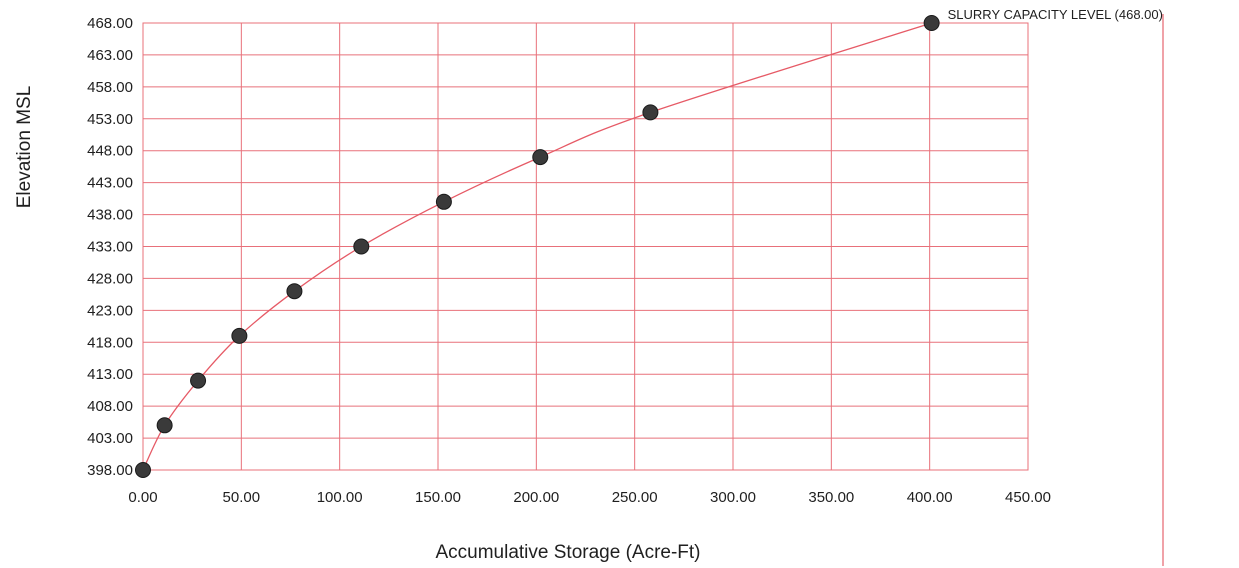 The height and width of the screenshot is (568, 1239). I want to click on y-axis-title: Elevation MSL, so click(24, 147).